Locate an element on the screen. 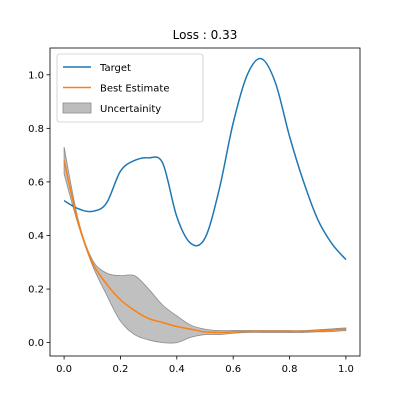  legend: Target Best Estimate Uncertainity is located at coordinates (130, 88).